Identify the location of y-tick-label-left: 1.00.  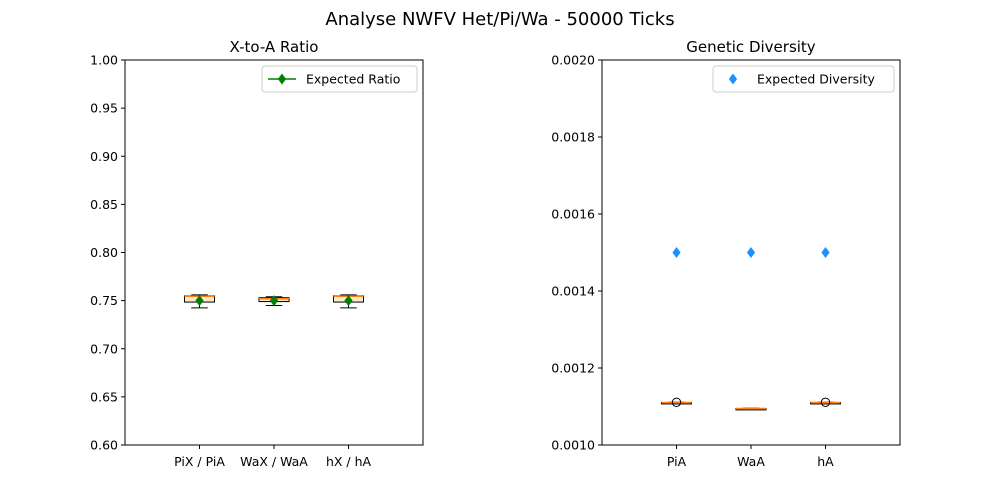
(104, 60).